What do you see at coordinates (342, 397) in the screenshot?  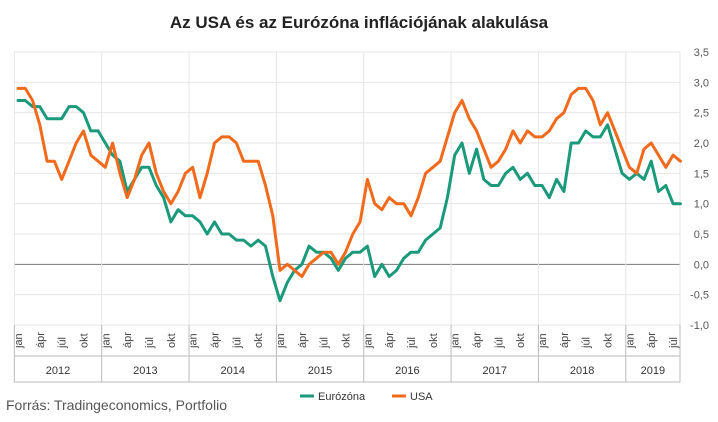 I see `legend-label-eurozone: Eurózóna` at bounding box center [342, 397].